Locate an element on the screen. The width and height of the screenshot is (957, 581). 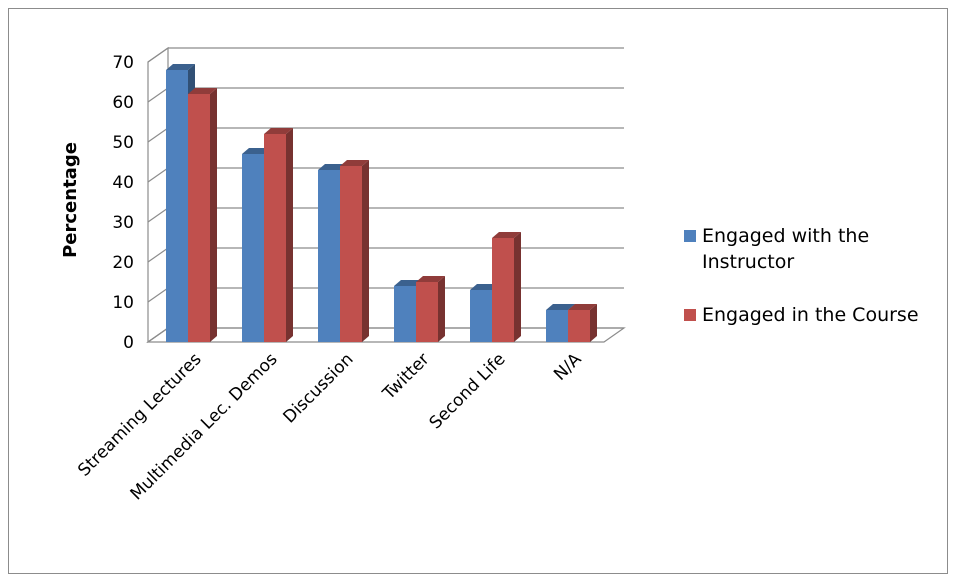
y-tick-label: 70 is located at coordinates (123, 63).